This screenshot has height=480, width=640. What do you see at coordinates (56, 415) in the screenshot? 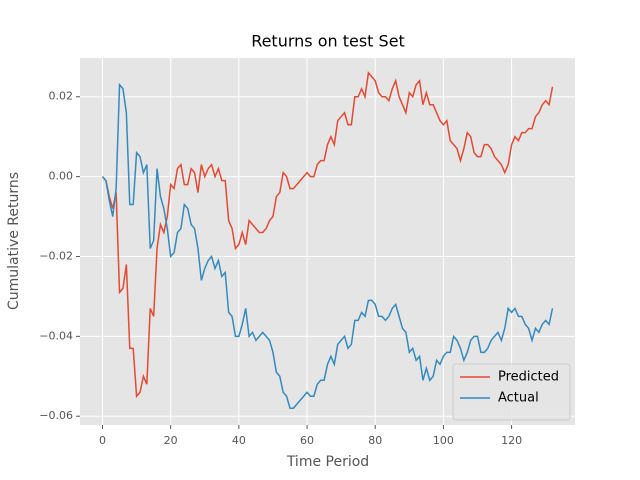
I see `y-tick-label: −0.06` at bounding box center [56, 415].